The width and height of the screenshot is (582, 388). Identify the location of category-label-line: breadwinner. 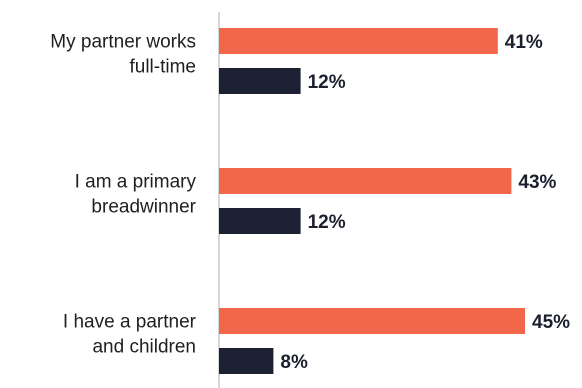
(143, 207).